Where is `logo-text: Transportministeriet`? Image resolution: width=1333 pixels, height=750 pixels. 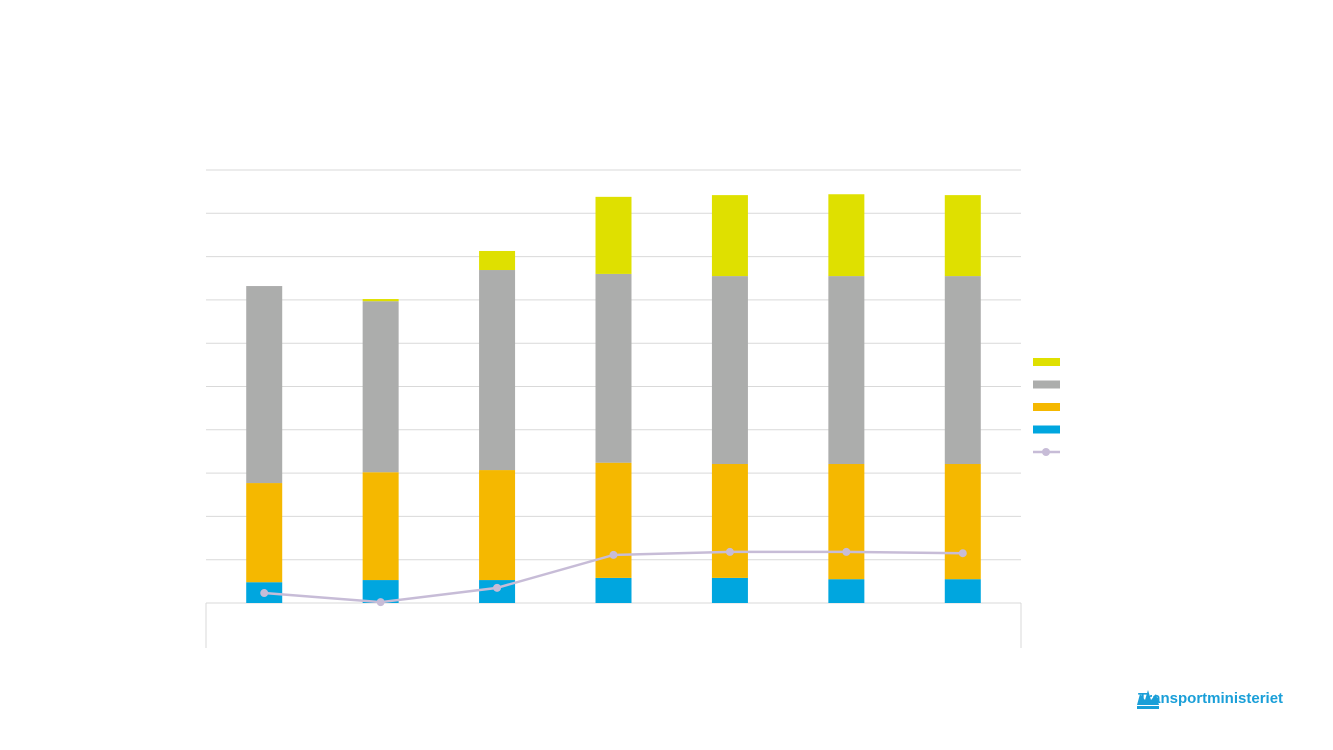
logo-text: Transportministeriet is located at coordinates (1211, 698).